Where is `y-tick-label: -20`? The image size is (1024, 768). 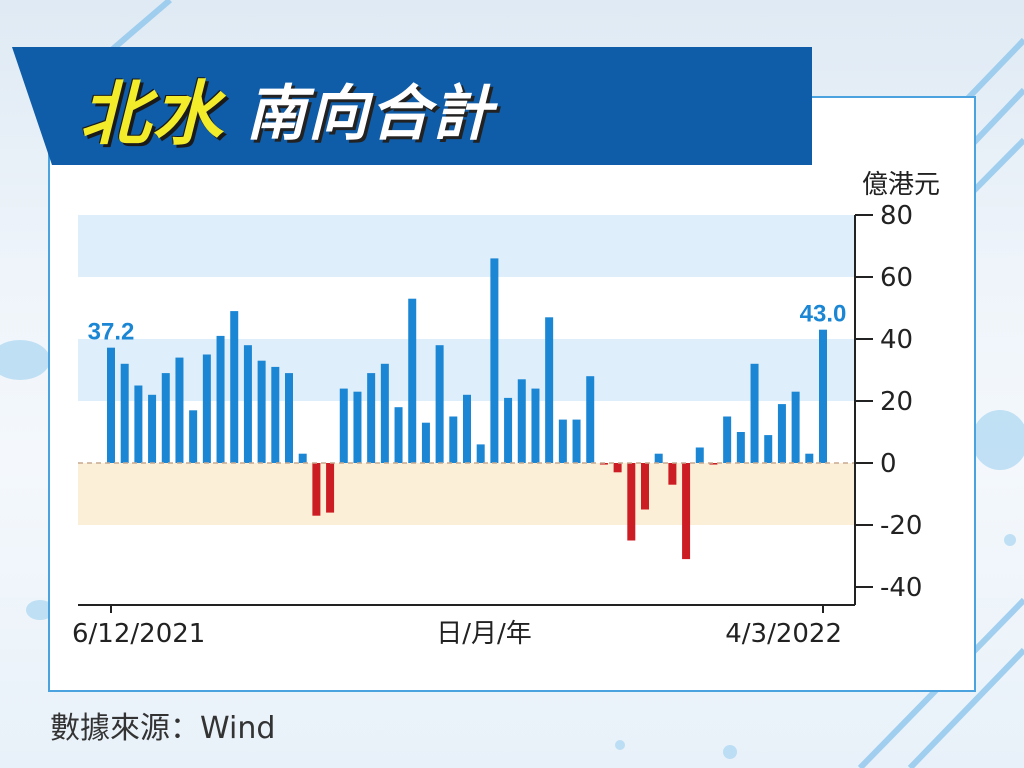 y-tick-label: -20 is located at coordinates (901, 526).